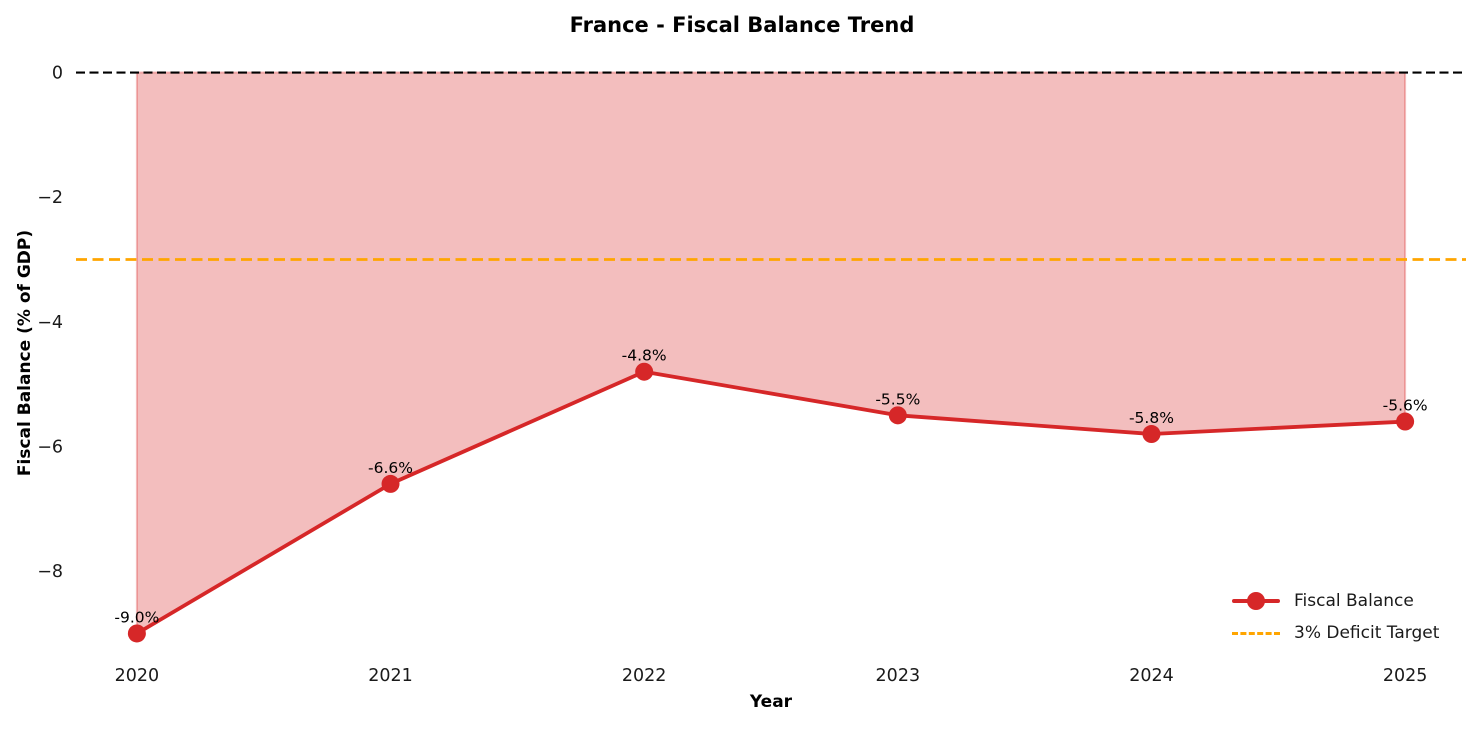 The height and width of the screenshot is (729, 1484). What do you see at coordinates (137, 676) in the screenshot?
I see `svg-text: 2020` at bounding box center [137, 676].